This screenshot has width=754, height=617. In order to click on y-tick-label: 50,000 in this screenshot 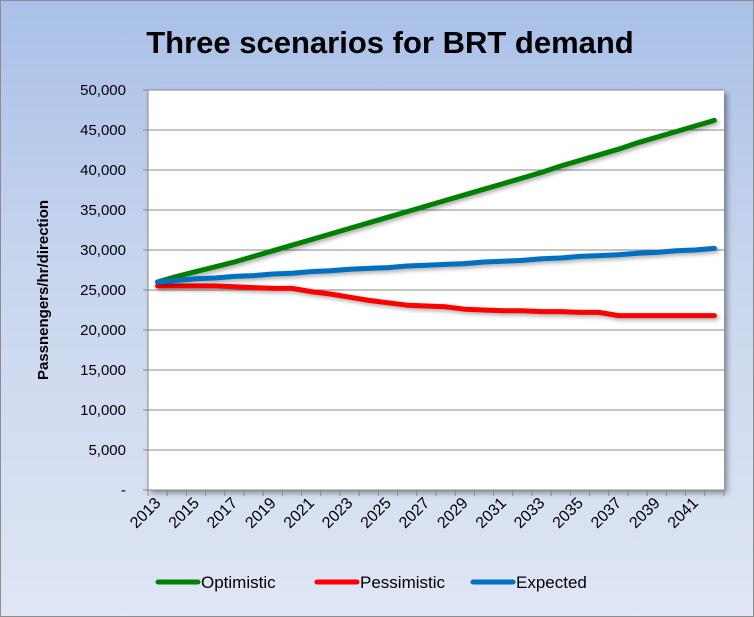, I will do `click(103, 90)`.